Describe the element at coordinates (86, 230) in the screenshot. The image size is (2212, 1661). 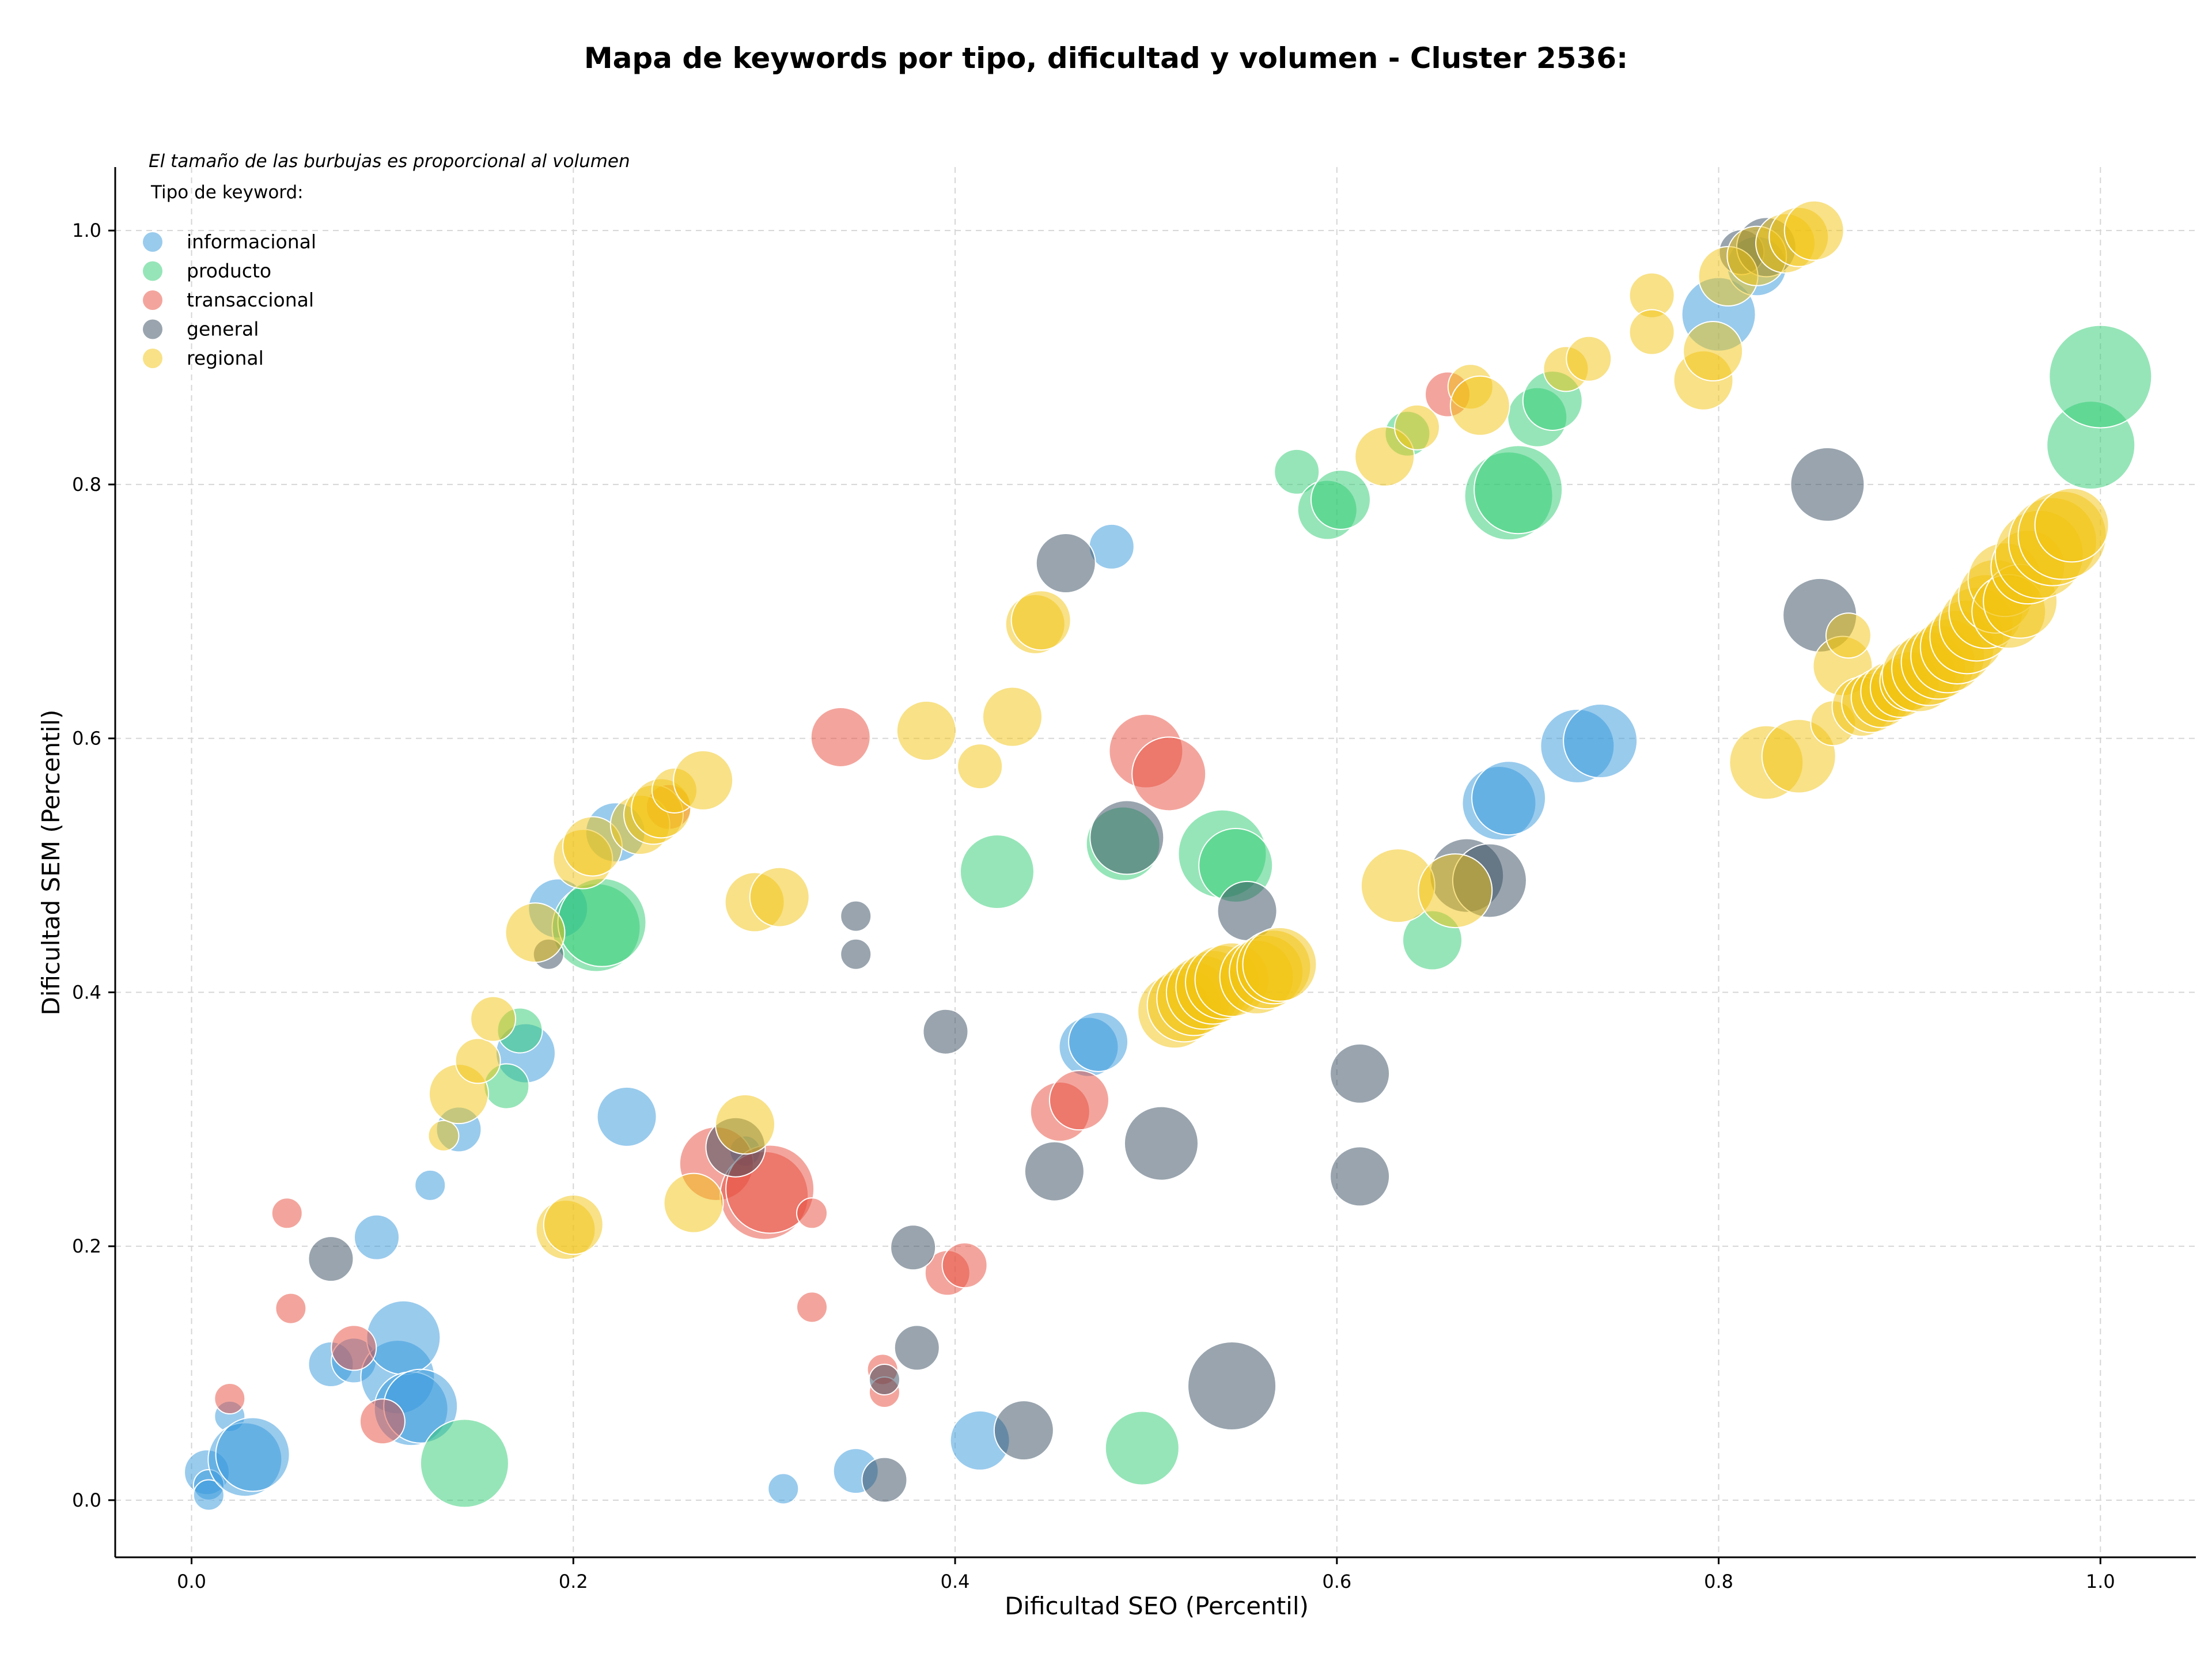
I see `y-tick-label: 1.0` at that location.